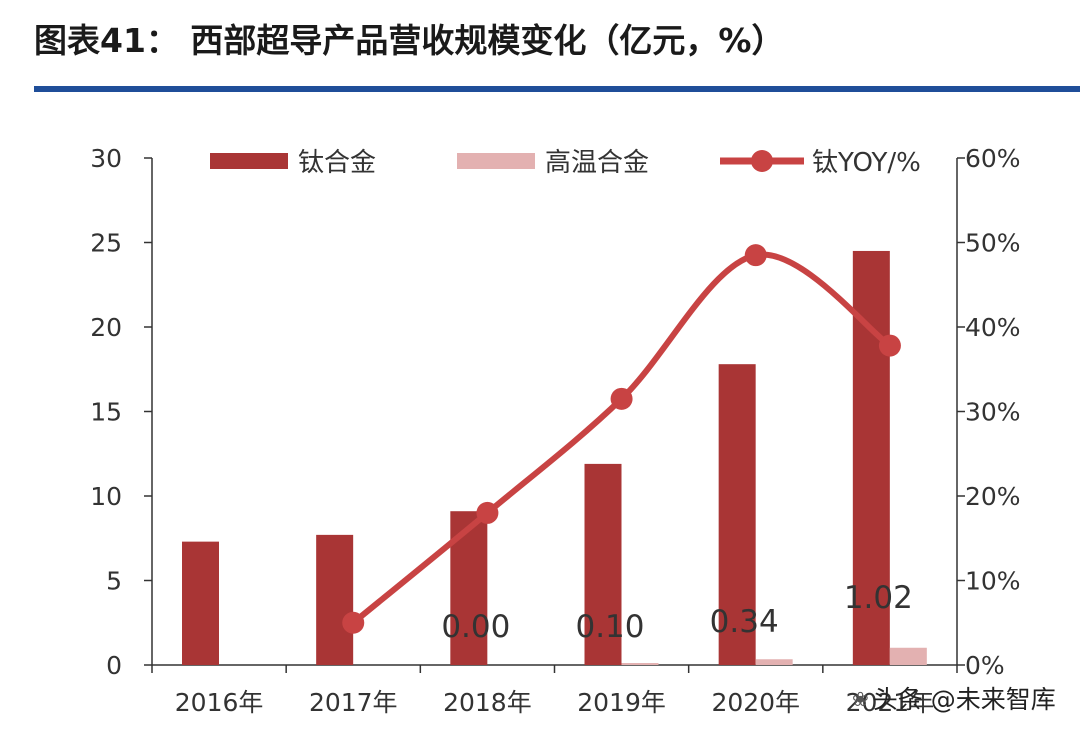 This screenshot has height=739, width=1080. I want to click on wechat-icon: ❀, so click(860, 699).